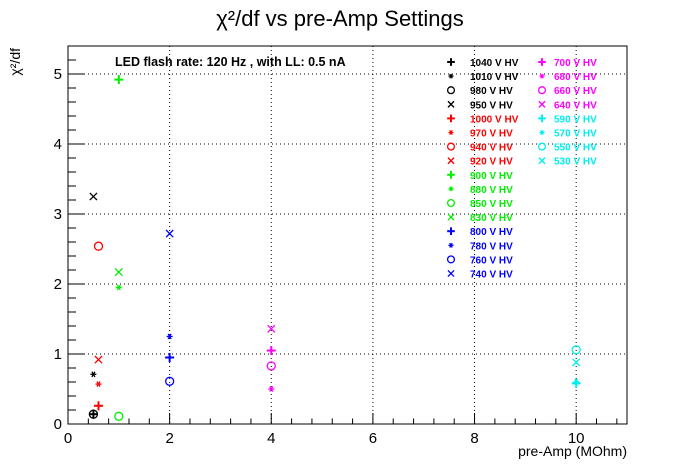 The width and height of the screenshot is (696, 472). I want to click on legend-item: 1010 V HV, so click(483, 77).